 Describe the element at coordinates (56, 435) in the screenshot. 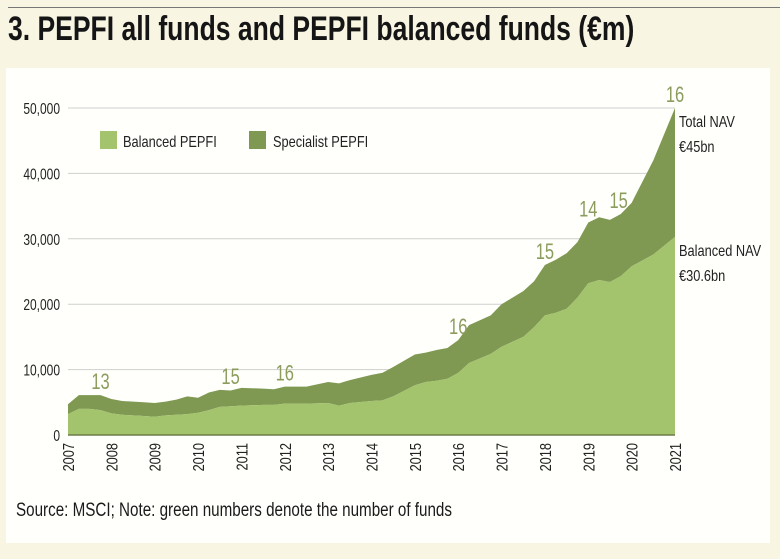

I see `y-tick-label: 0` at that location.